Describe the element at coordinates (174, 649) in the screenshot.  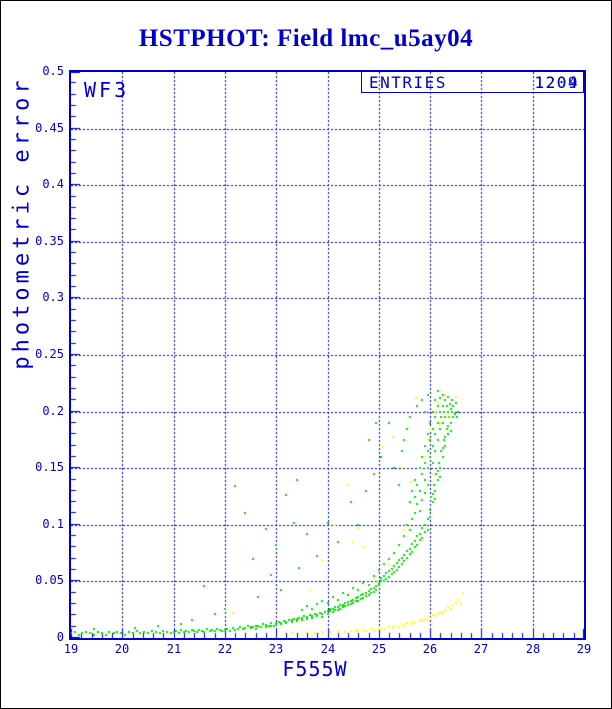
I see `x-tick-label-21: 21` at that location.